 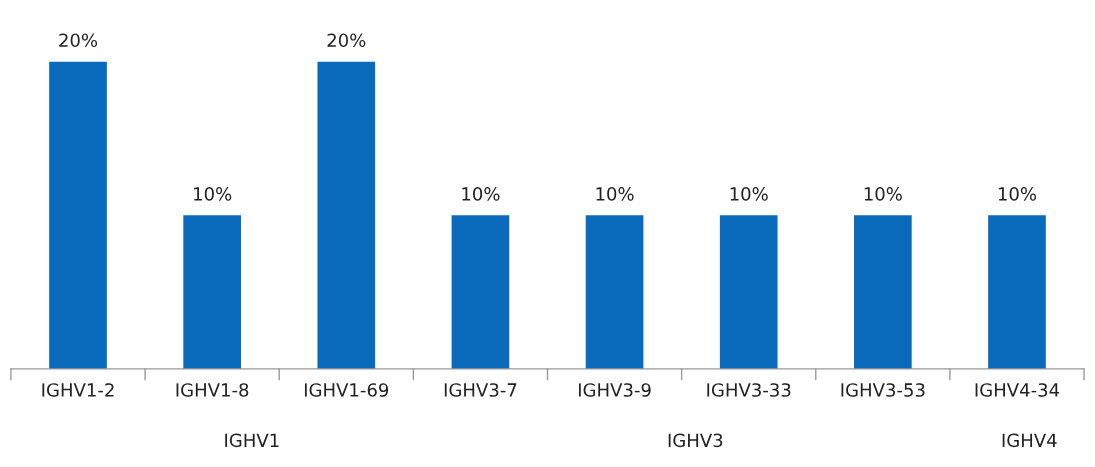 What do you see at coordinates (749, 390) in the screenshot?
I see `x-tick-label: IGHV3-33` at bounding box center [749, 390].